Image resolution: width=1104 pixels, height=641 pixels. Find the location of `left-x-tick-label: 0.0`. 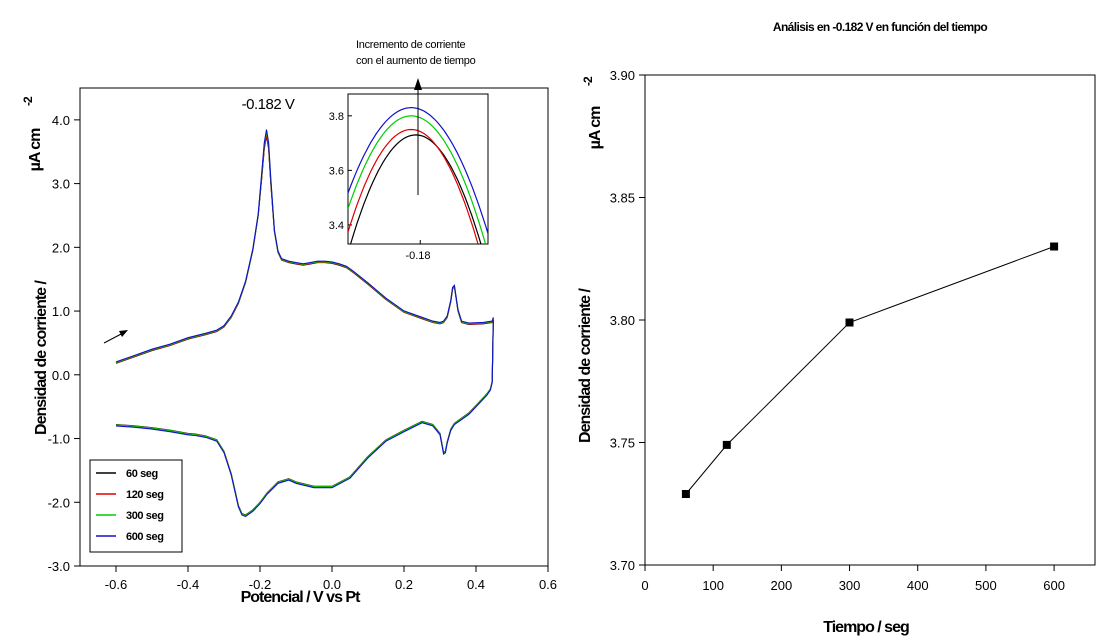

left-x-tick-label: 0.0 is located at coordinates (332, 584).